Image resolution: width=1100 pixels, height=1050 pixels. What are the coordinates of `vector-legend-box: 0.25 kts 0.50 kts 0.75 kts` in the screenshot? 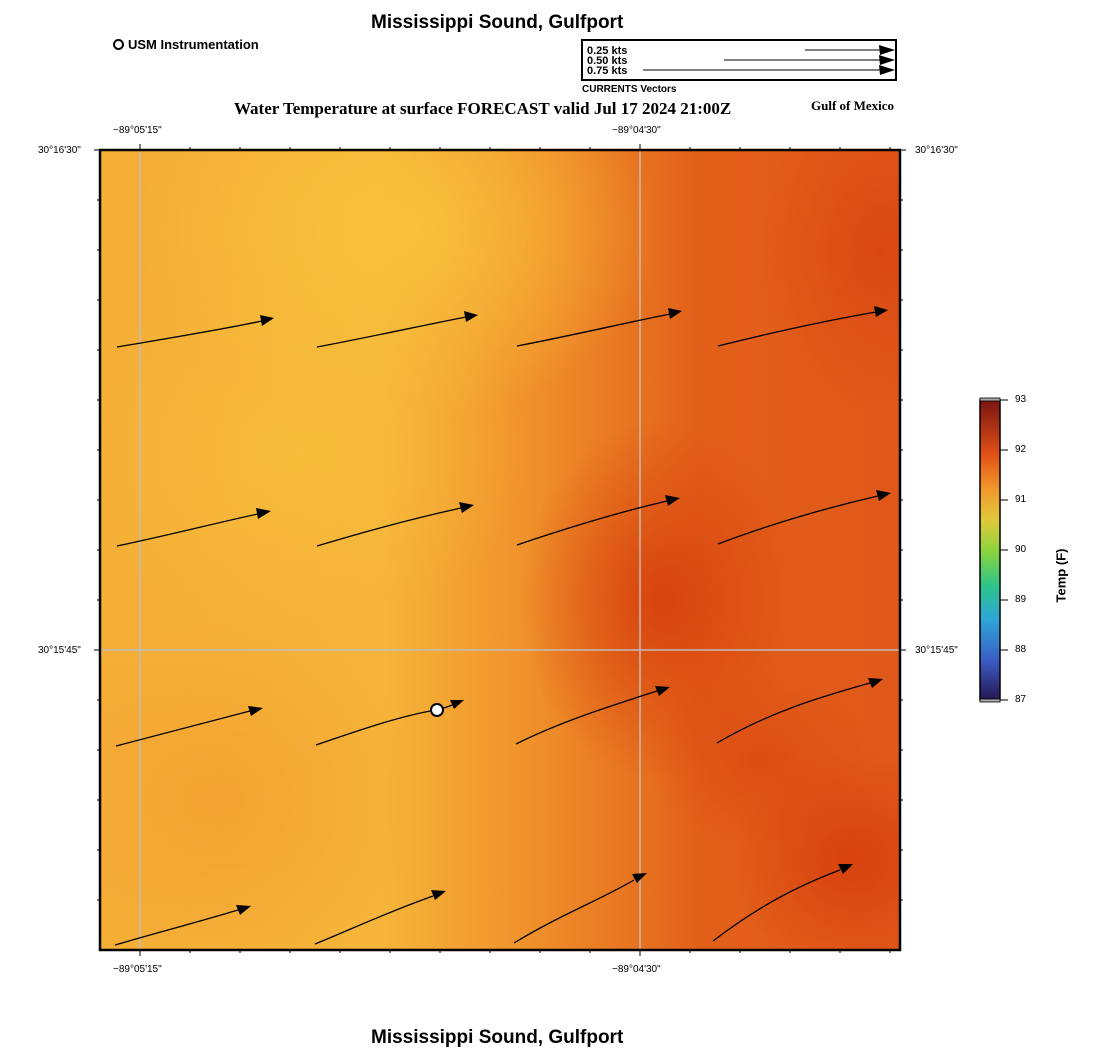 It's located at (739, 60).